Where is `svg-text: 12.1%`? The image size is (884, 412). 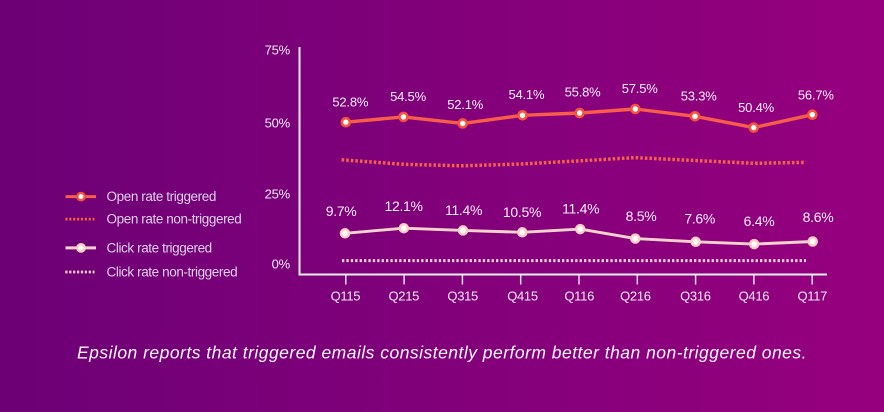
svg-text: 12.1% is located at coordinates (403, 206).